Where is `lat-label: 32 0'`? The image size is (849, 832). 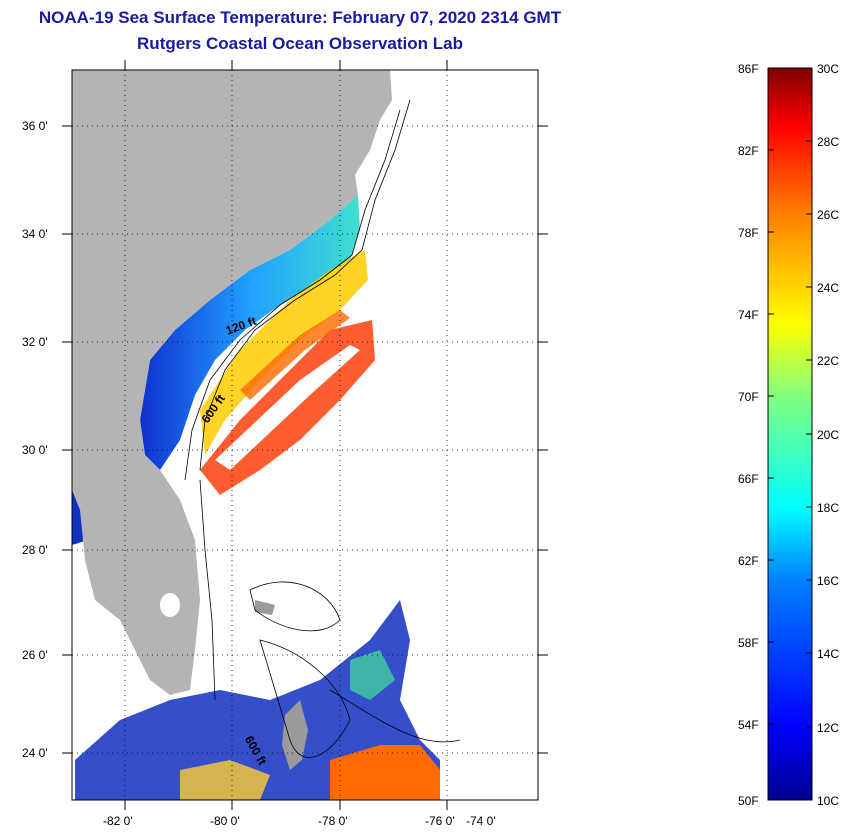
lat-label: 32 0' is located at coordinates (35, 342).